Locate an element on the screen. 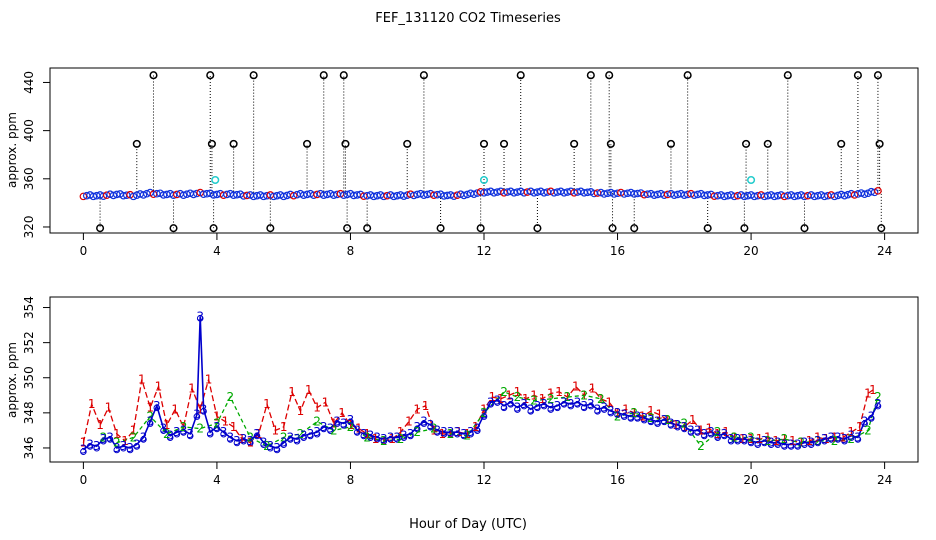  top-x-tick-label: 0 is located at coordinates (84, 251).